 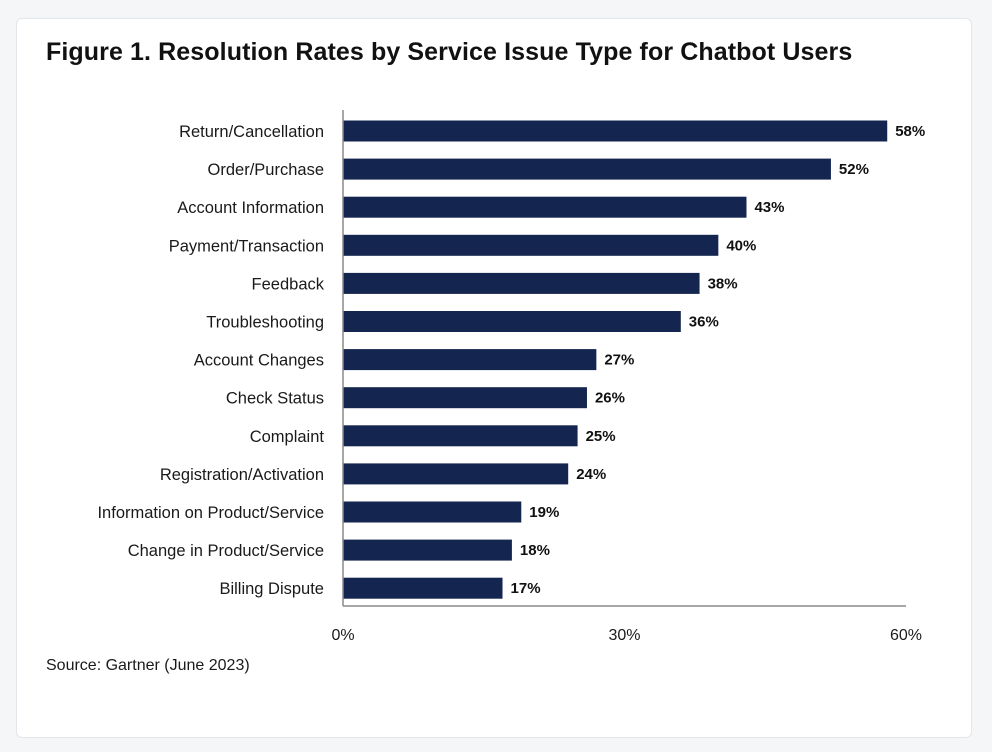 I want to click on x-tick-label: 30%, so click(x=624, y=635).